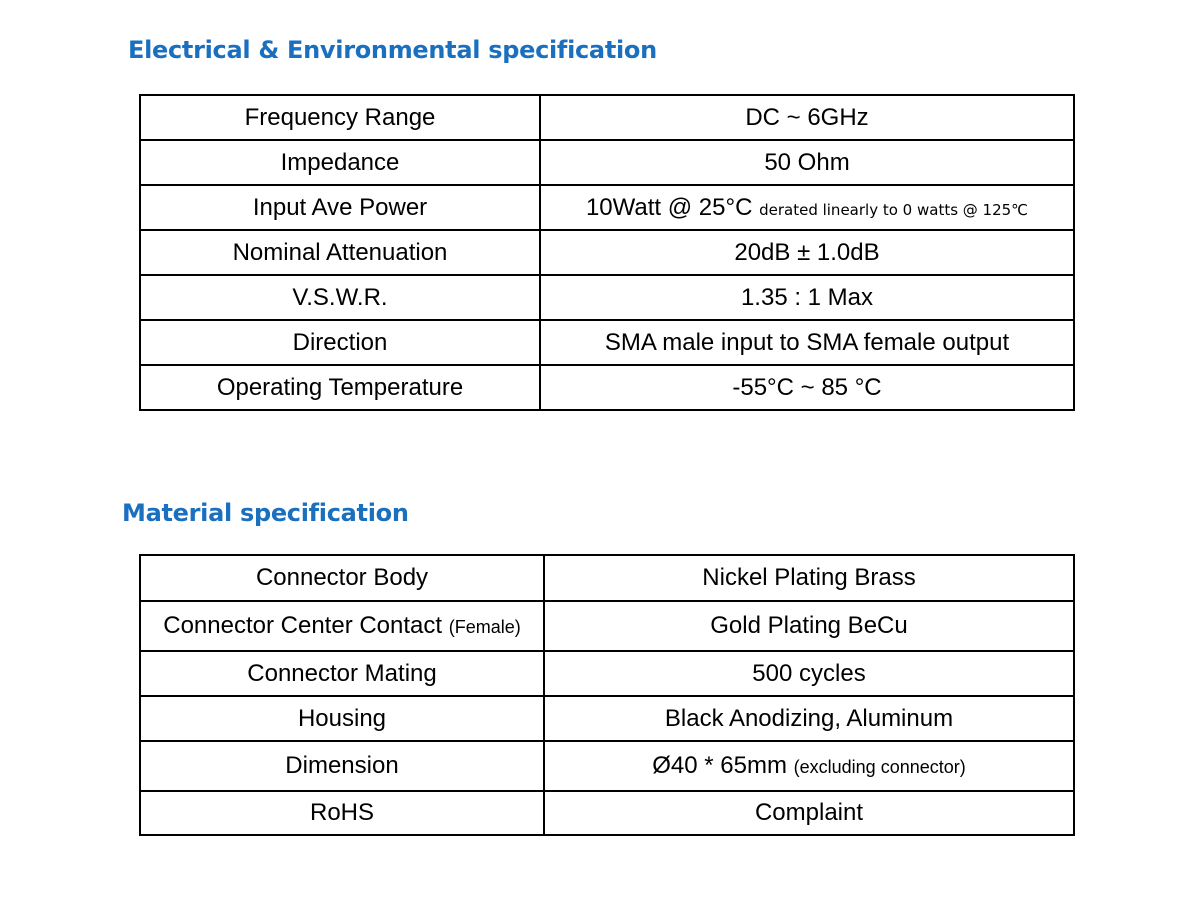  I want to click on spec-label: Dimension, so click(342, 766).